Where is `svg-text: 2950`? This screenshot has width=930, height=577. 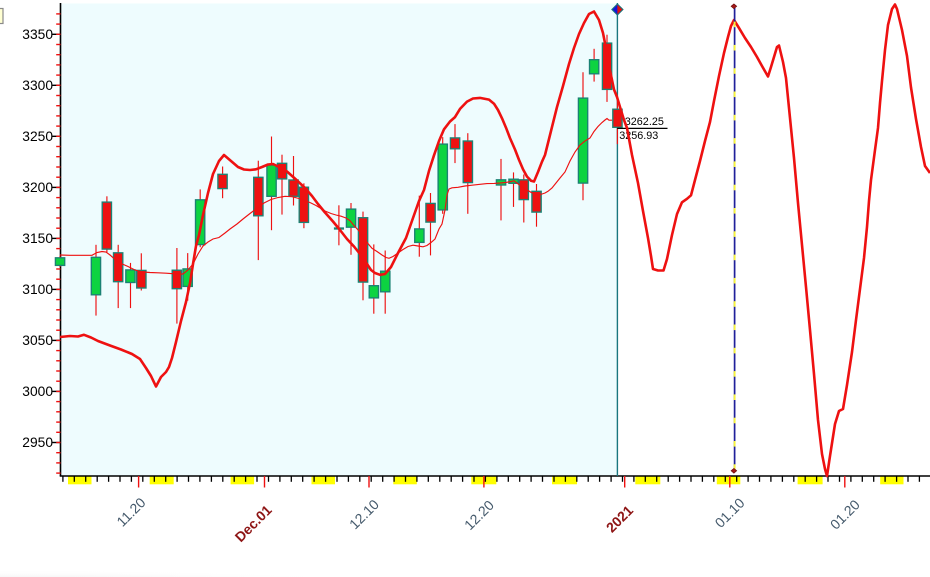 svg-text: 2950 is located at coordinates (37, 442).